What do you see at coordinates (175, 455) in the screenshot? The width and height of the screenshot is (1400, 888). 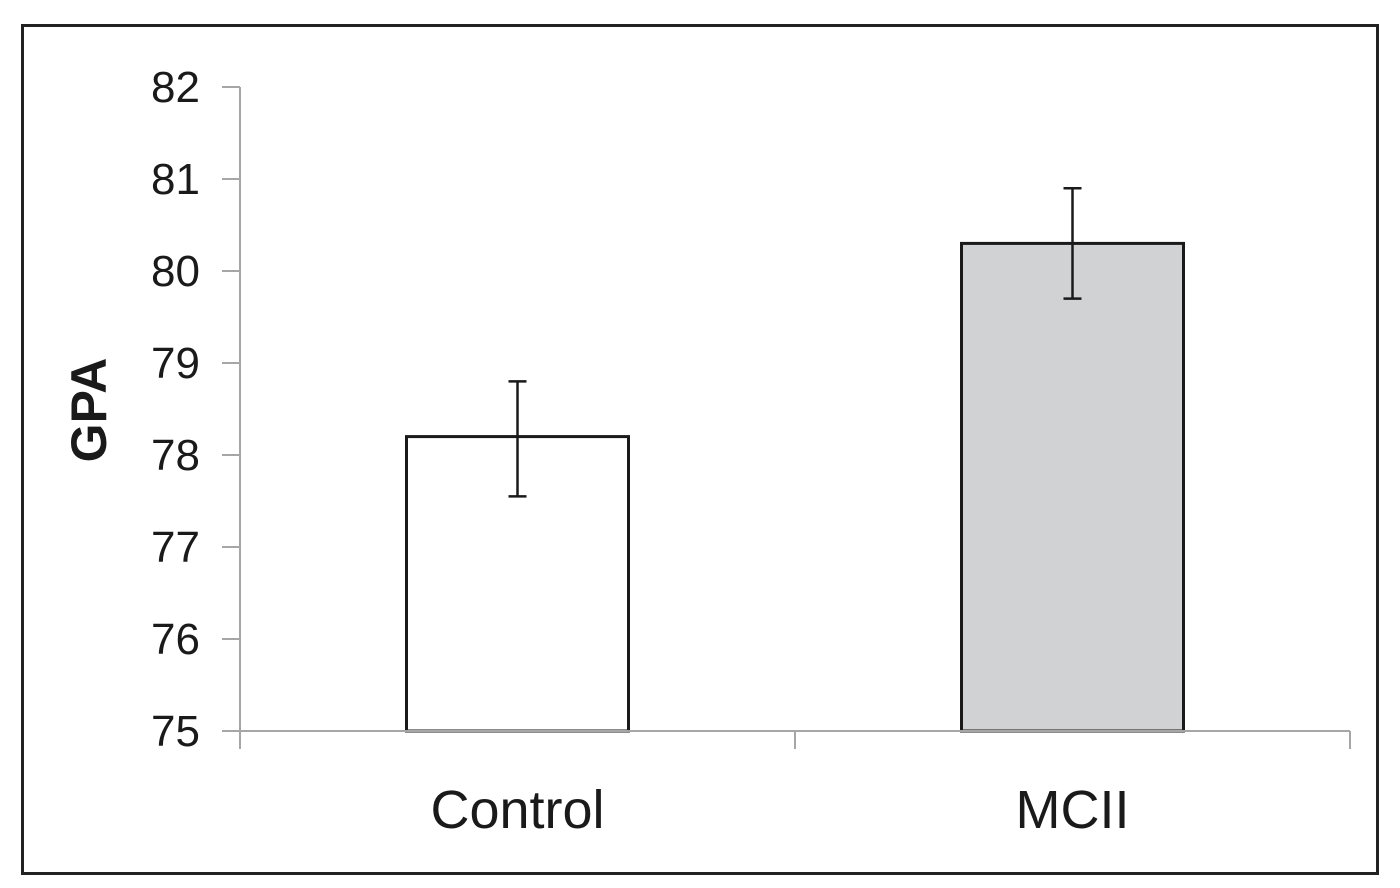 I see `y-tick-label: 78` at bounding box center [175, 455].